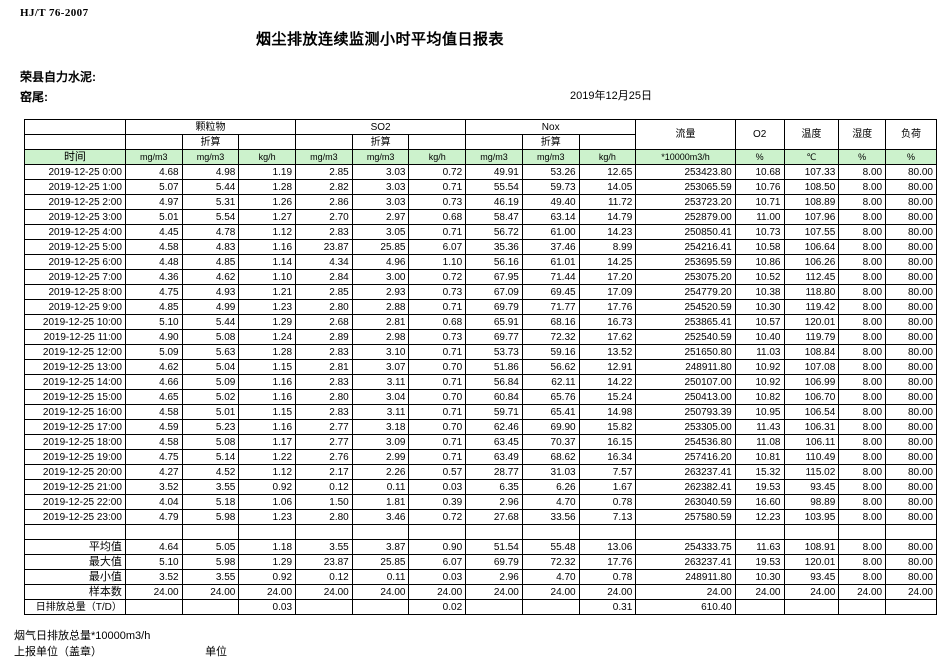  Describe the element at coordinates (380, 487) in the screenshot. I see `cell-value: 0.11` at that location.